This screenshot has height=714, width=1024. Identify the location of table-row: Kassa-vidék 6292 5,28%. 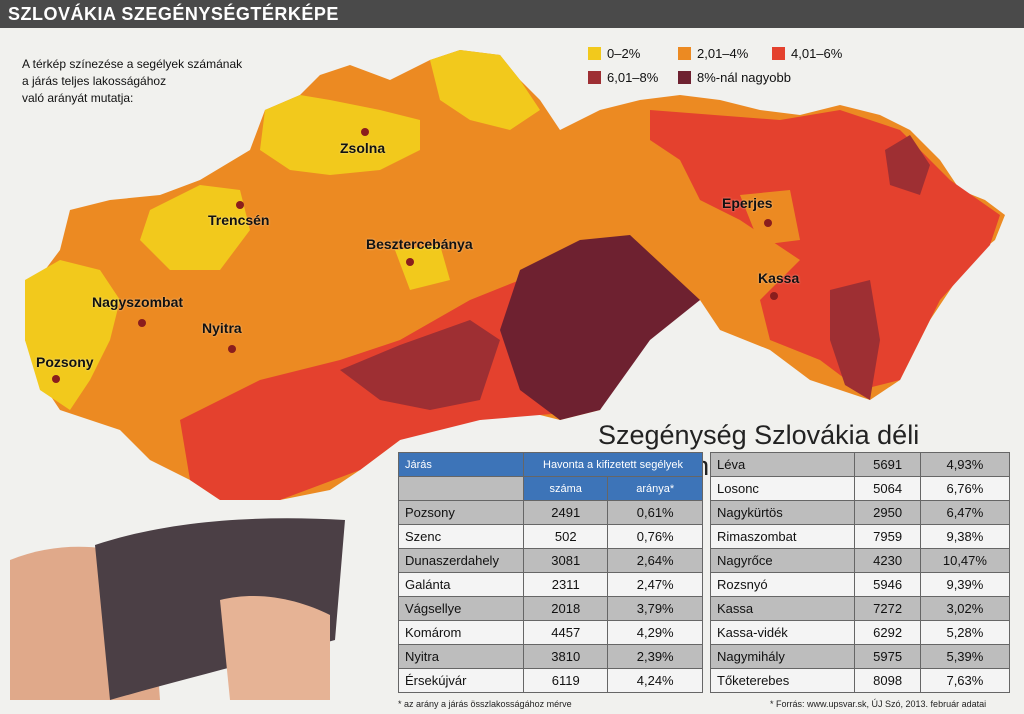
(860, 632).